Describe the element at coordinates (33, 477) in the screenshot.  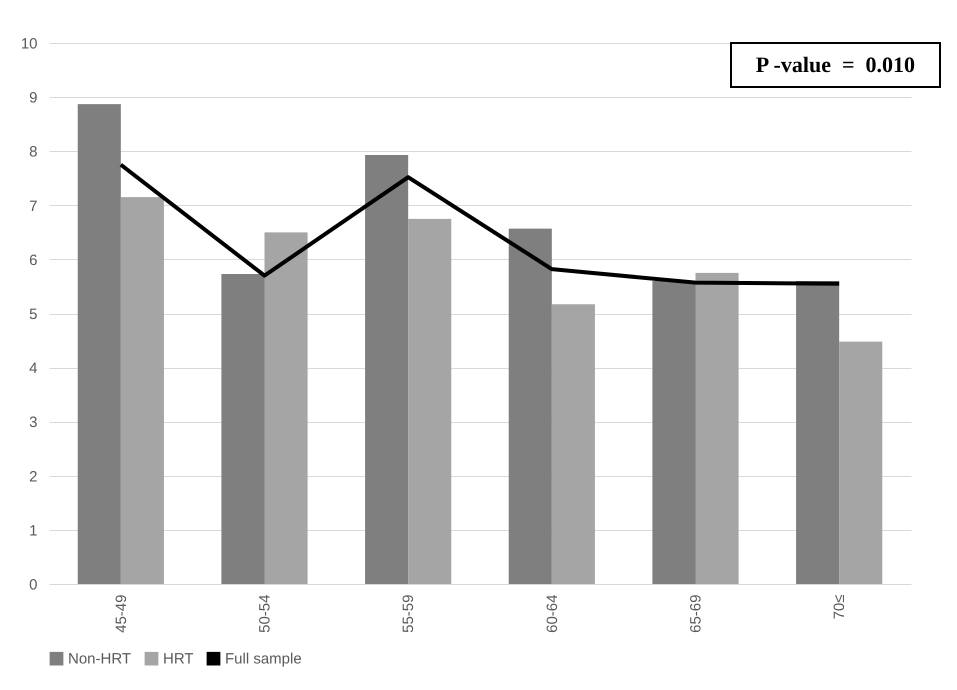
I see `y-tick-label: 2` at that location.